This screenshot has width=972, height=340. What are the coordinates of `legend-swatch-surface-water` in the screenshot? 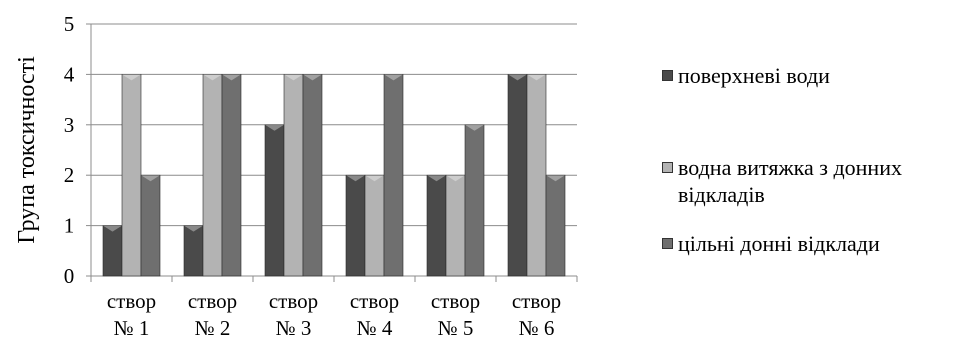 It's located at (667, 75).